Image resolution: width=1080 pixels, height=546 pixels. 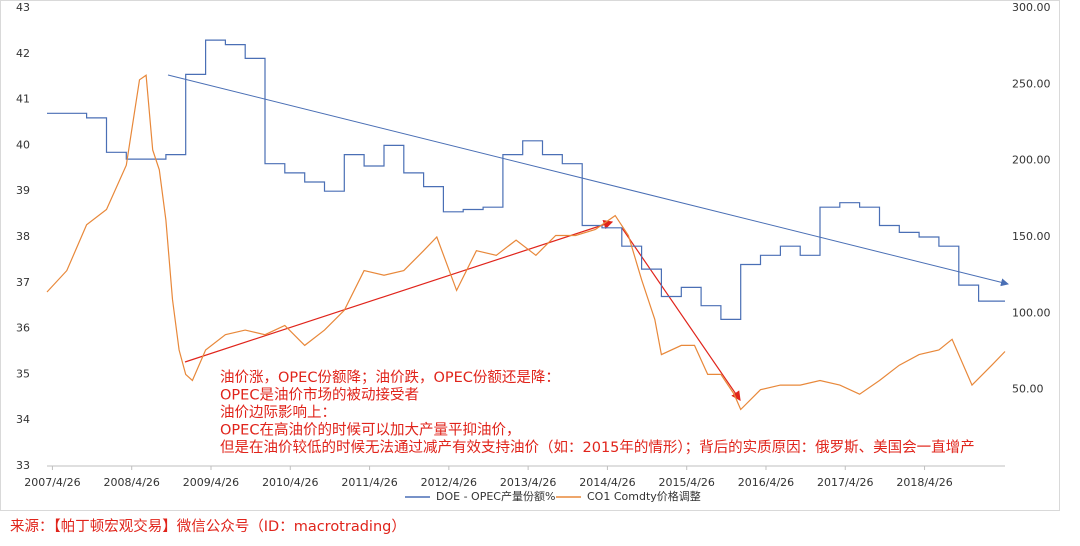 I want to click on x-tick-label: 2009/4/26, so click(x=211, y=482).